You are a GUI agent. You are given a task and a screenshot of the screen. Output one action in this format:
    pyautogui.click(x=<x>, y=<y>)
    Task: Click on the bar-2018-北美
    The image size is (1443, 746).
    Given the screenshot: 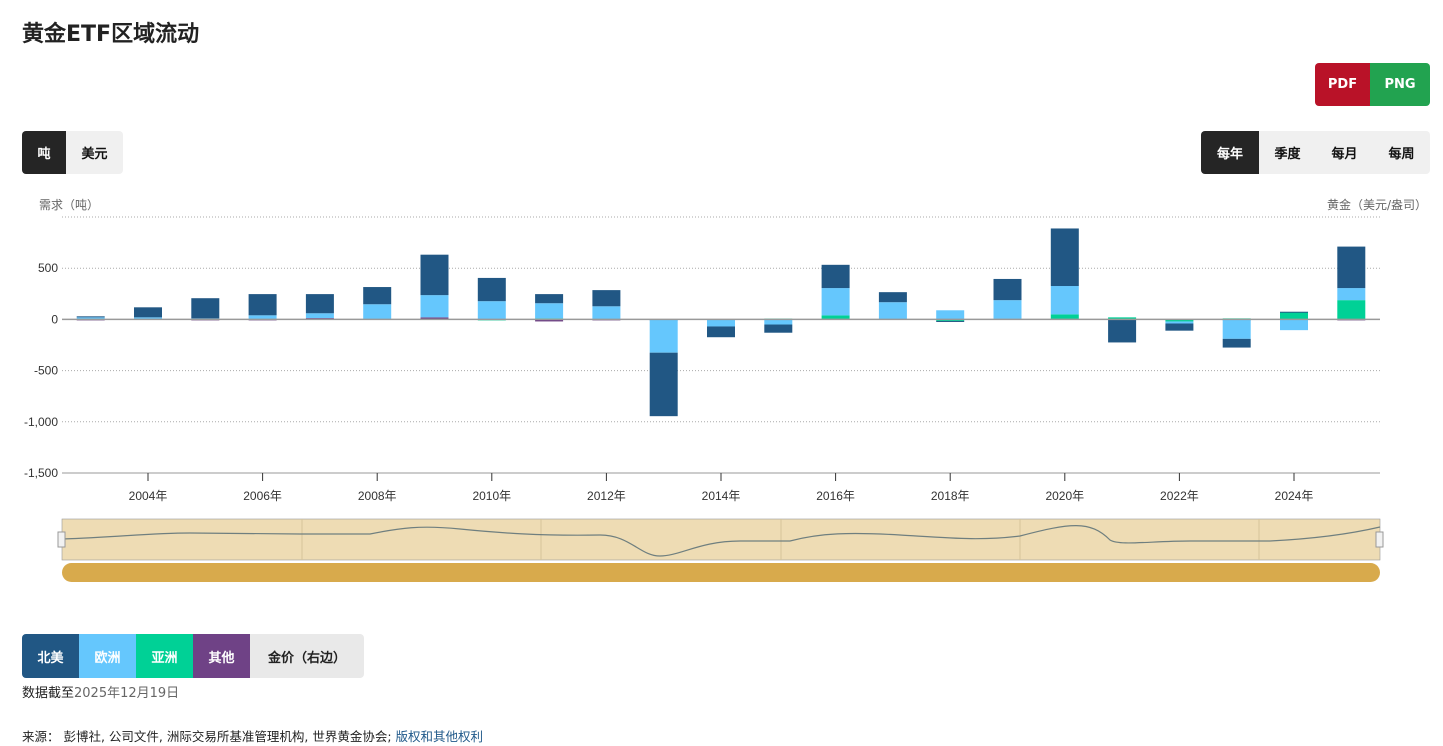 What is the action you would take?
    pyautogui.click(x=950, y=321)
    